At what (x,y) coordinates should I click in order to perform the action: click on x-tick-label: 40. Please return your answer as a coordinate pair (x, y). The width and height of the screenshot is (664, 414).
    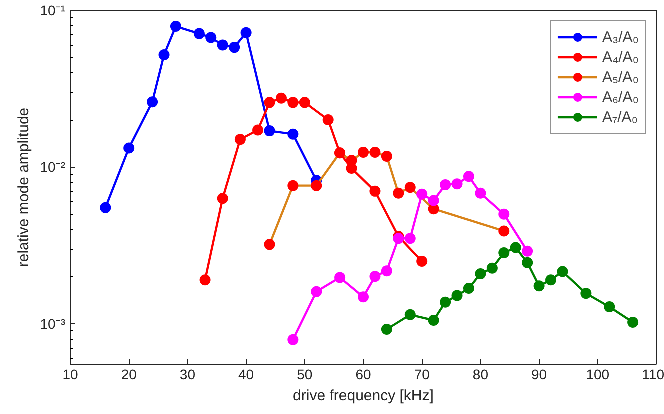
    Looking at the image, I should click on (246, 374).